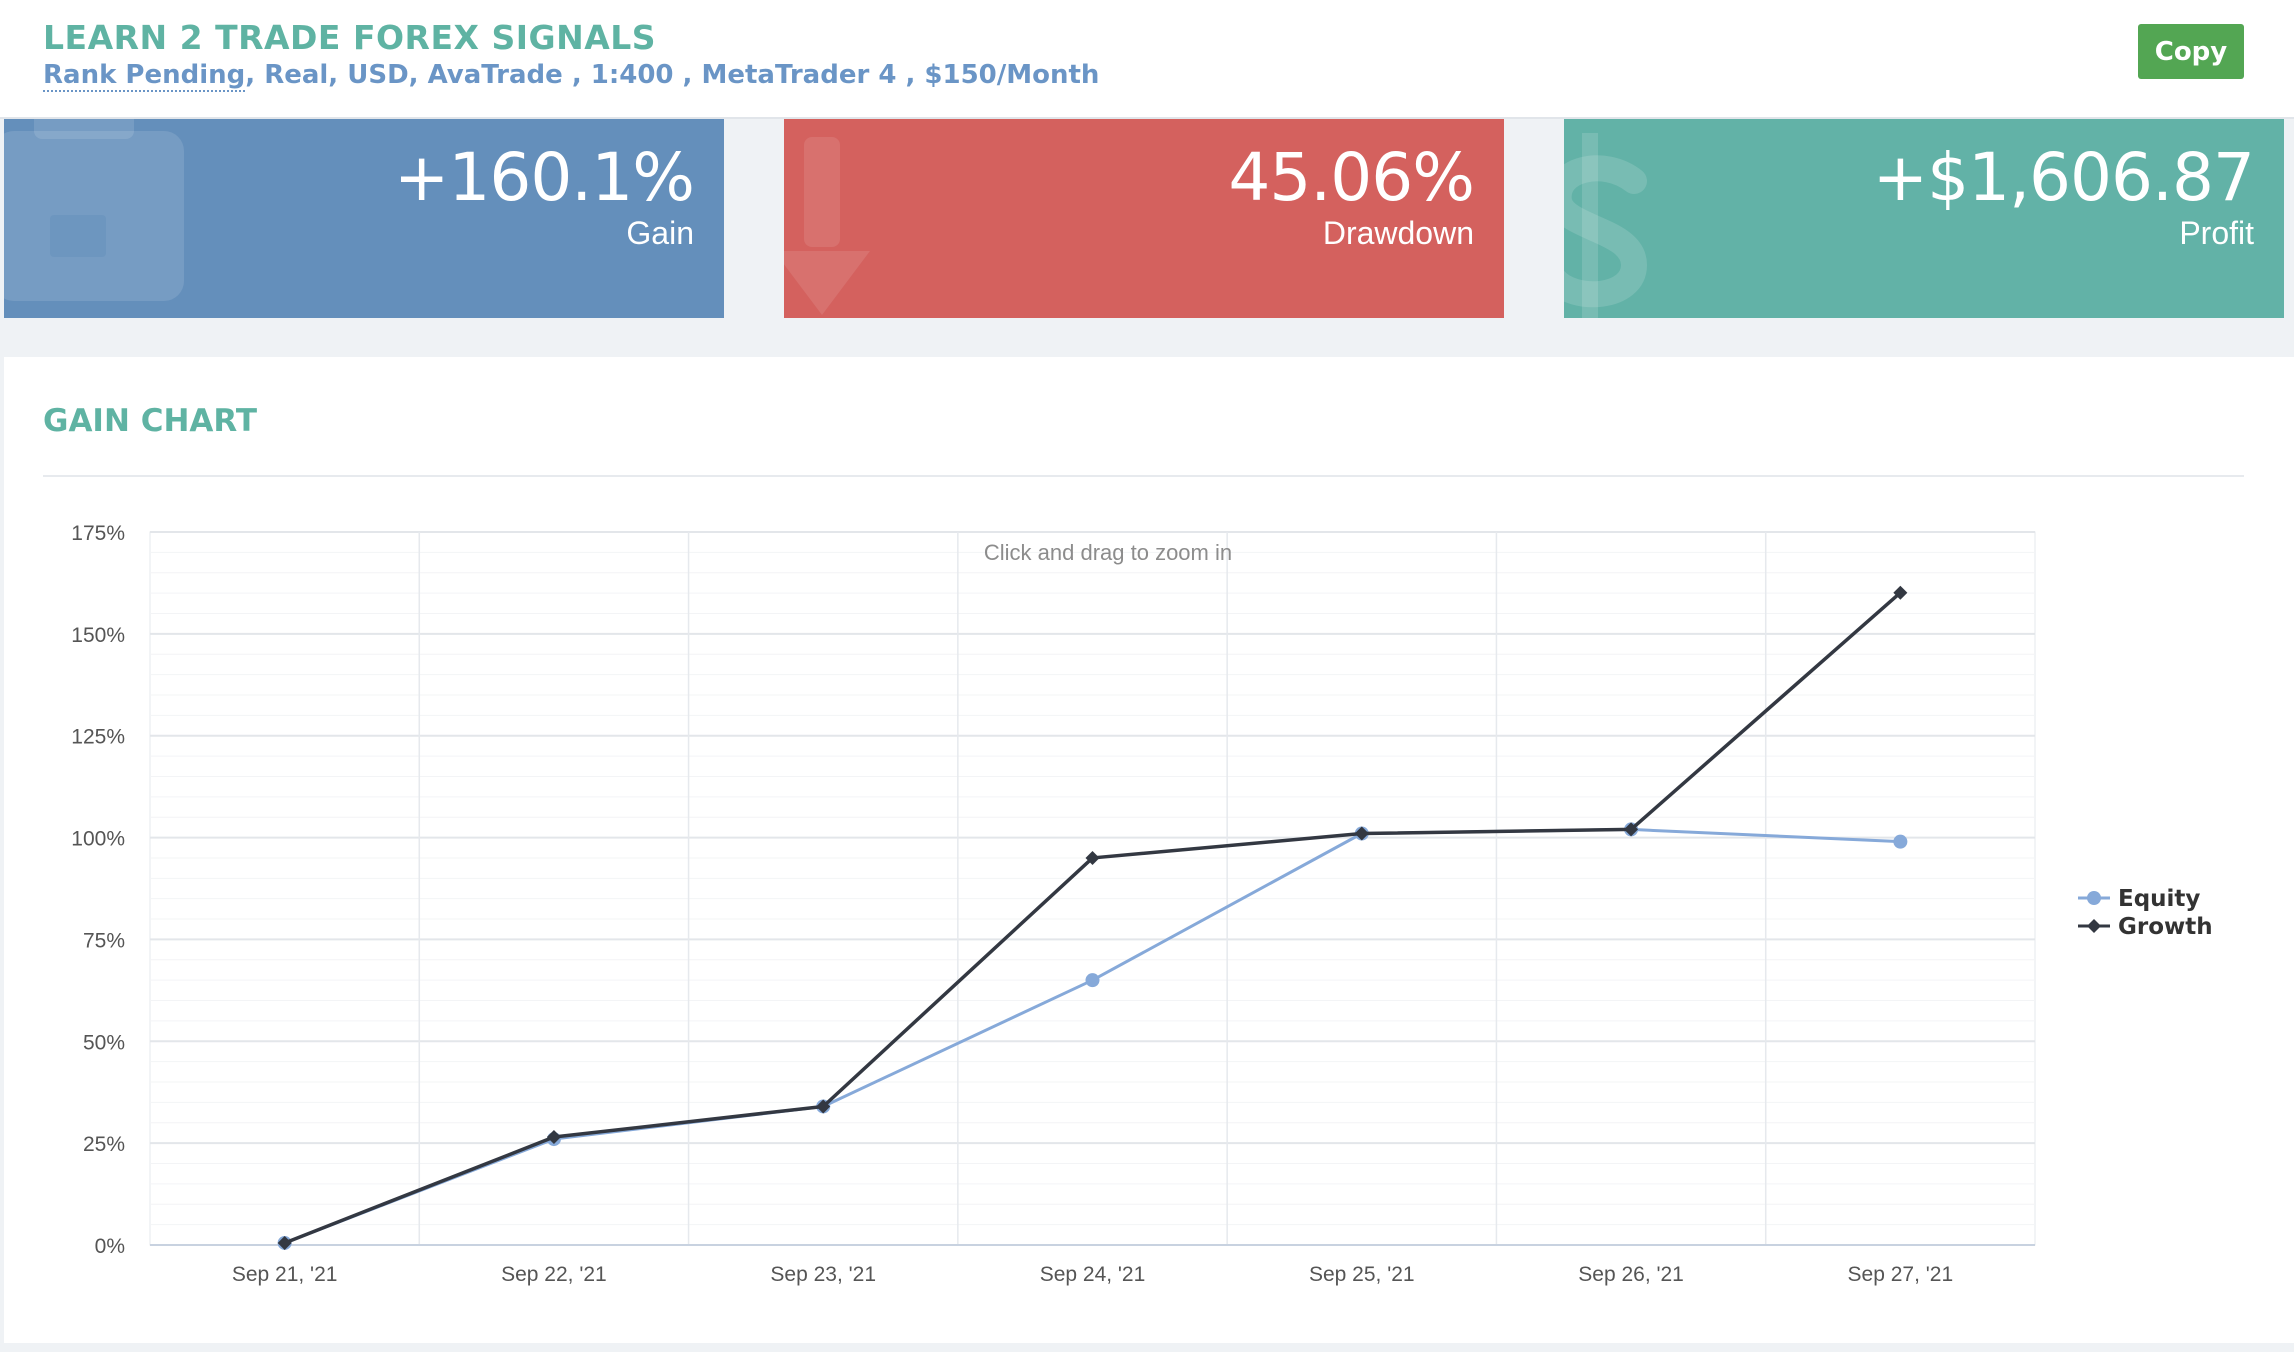  Describe the element at coordinates (554, 1274) in the screenshot. I see `x-tick-label: Sep 22, '21` at that location.